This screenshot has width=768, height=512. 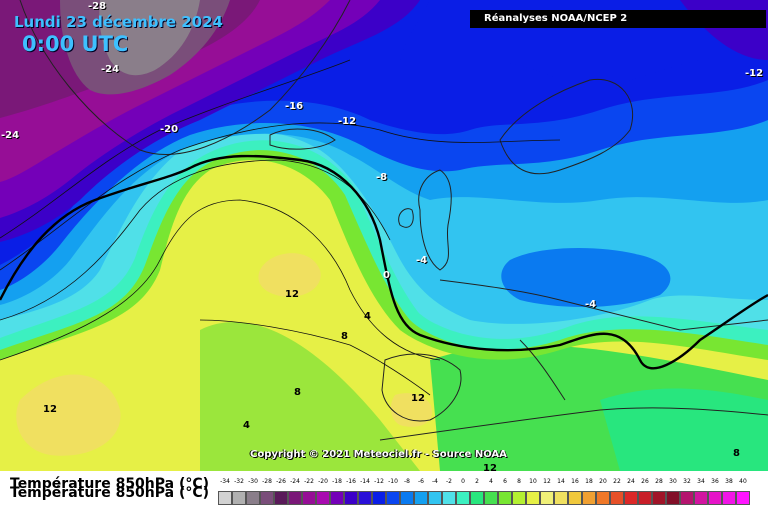 What do you see at coordinates (566, 126) in the screenshot?
I see `coastline-scandinavia` at bounding box center [566, 126].